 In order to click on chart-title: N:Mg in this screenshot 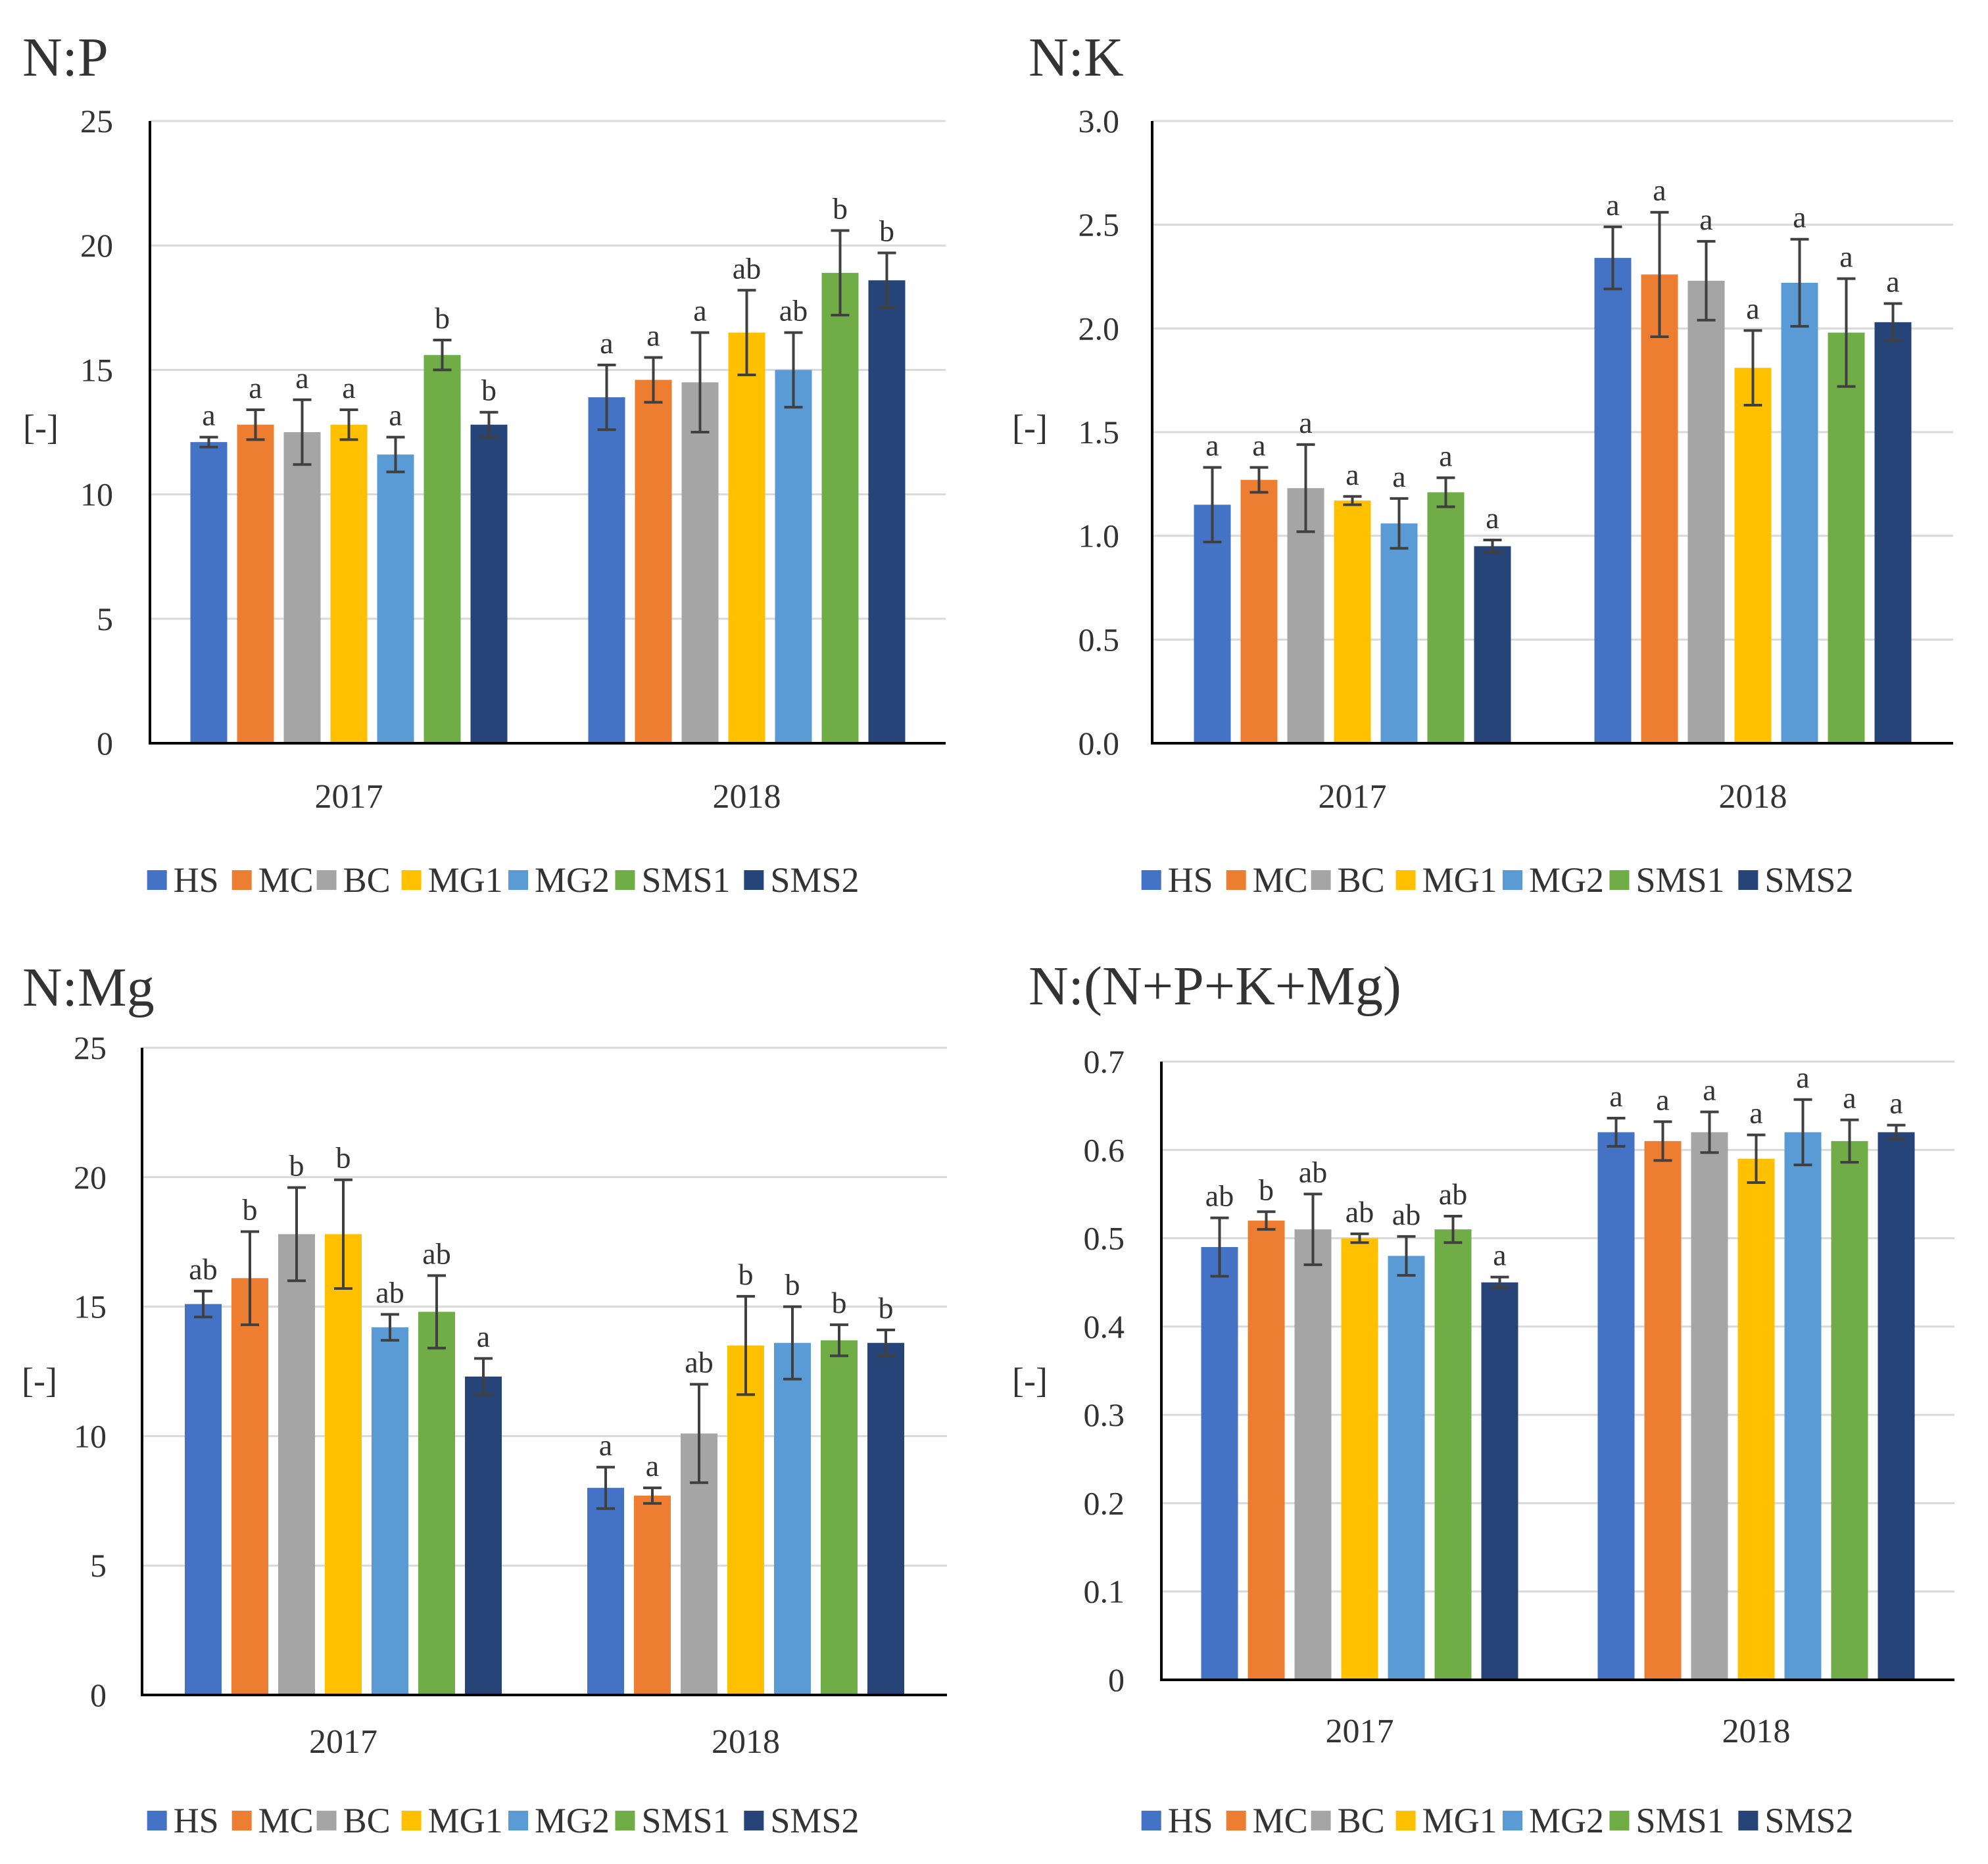, I will do `click(88, 987)`.